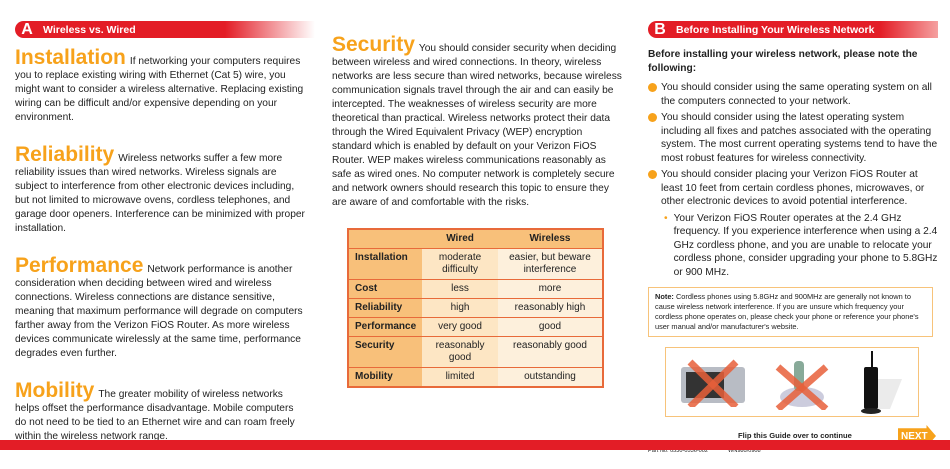  Describe the element at coordinates (385, 352) in the screenshot. I see `row-header: Security` at that location.